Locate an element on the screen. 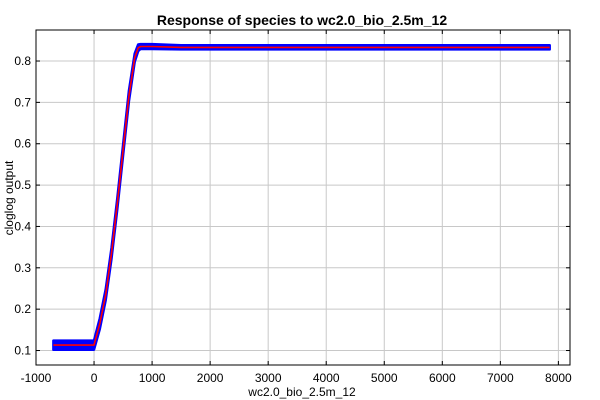  x-tick-label: 7000 is located at coordinates (500, 378).